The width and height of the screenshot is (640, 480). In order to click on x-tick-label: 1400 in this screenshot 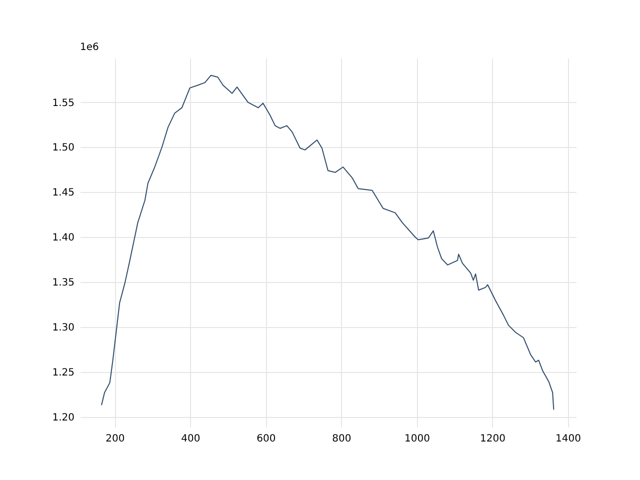, I will do `click(568, 439)`.